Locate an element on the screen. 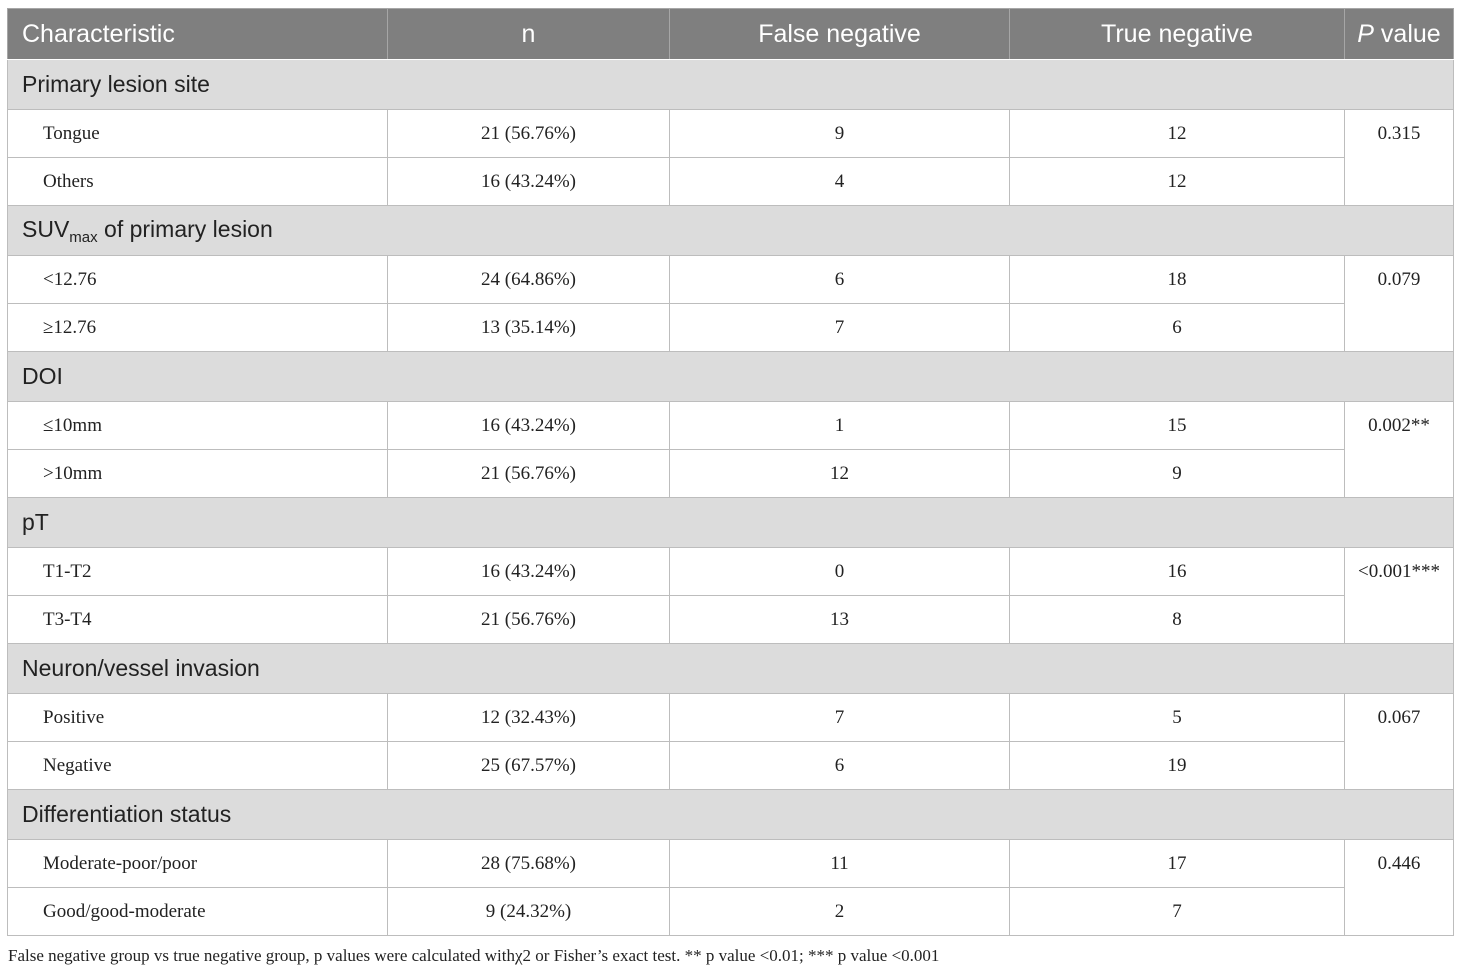 Image resolution: width=1460 pixels, height=975 pixels. row-label: Others is located at coordinates (197, 181).